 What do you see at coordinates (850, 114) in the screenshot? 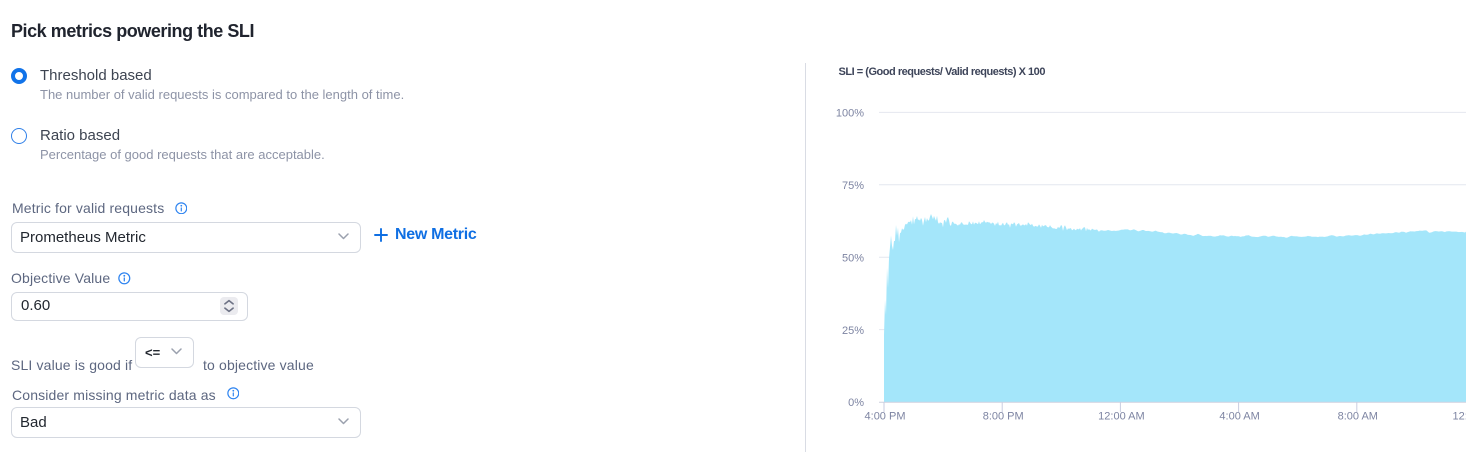
I see `svg-text: 100%` at bounding box center [850, 114].